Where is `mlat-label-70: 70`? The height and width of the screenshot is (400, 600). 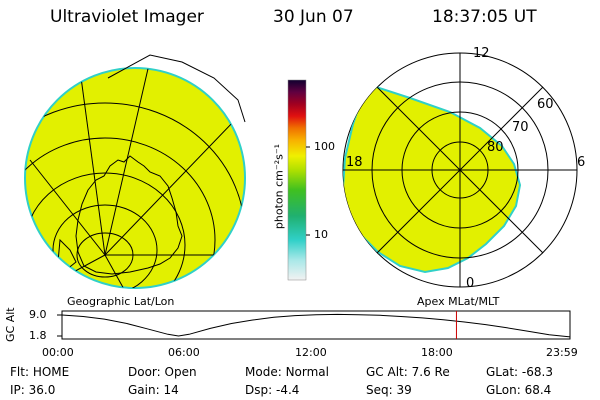
mlat-label-70: 70 is located at coordinates (520, 127).